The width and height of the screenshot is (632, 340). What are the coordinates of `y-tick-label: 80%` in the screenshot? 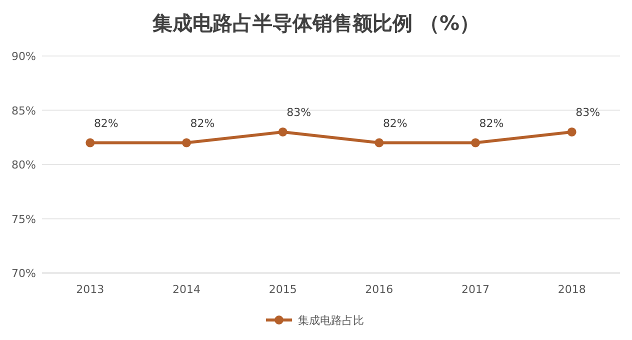 It's located at (24, 165).